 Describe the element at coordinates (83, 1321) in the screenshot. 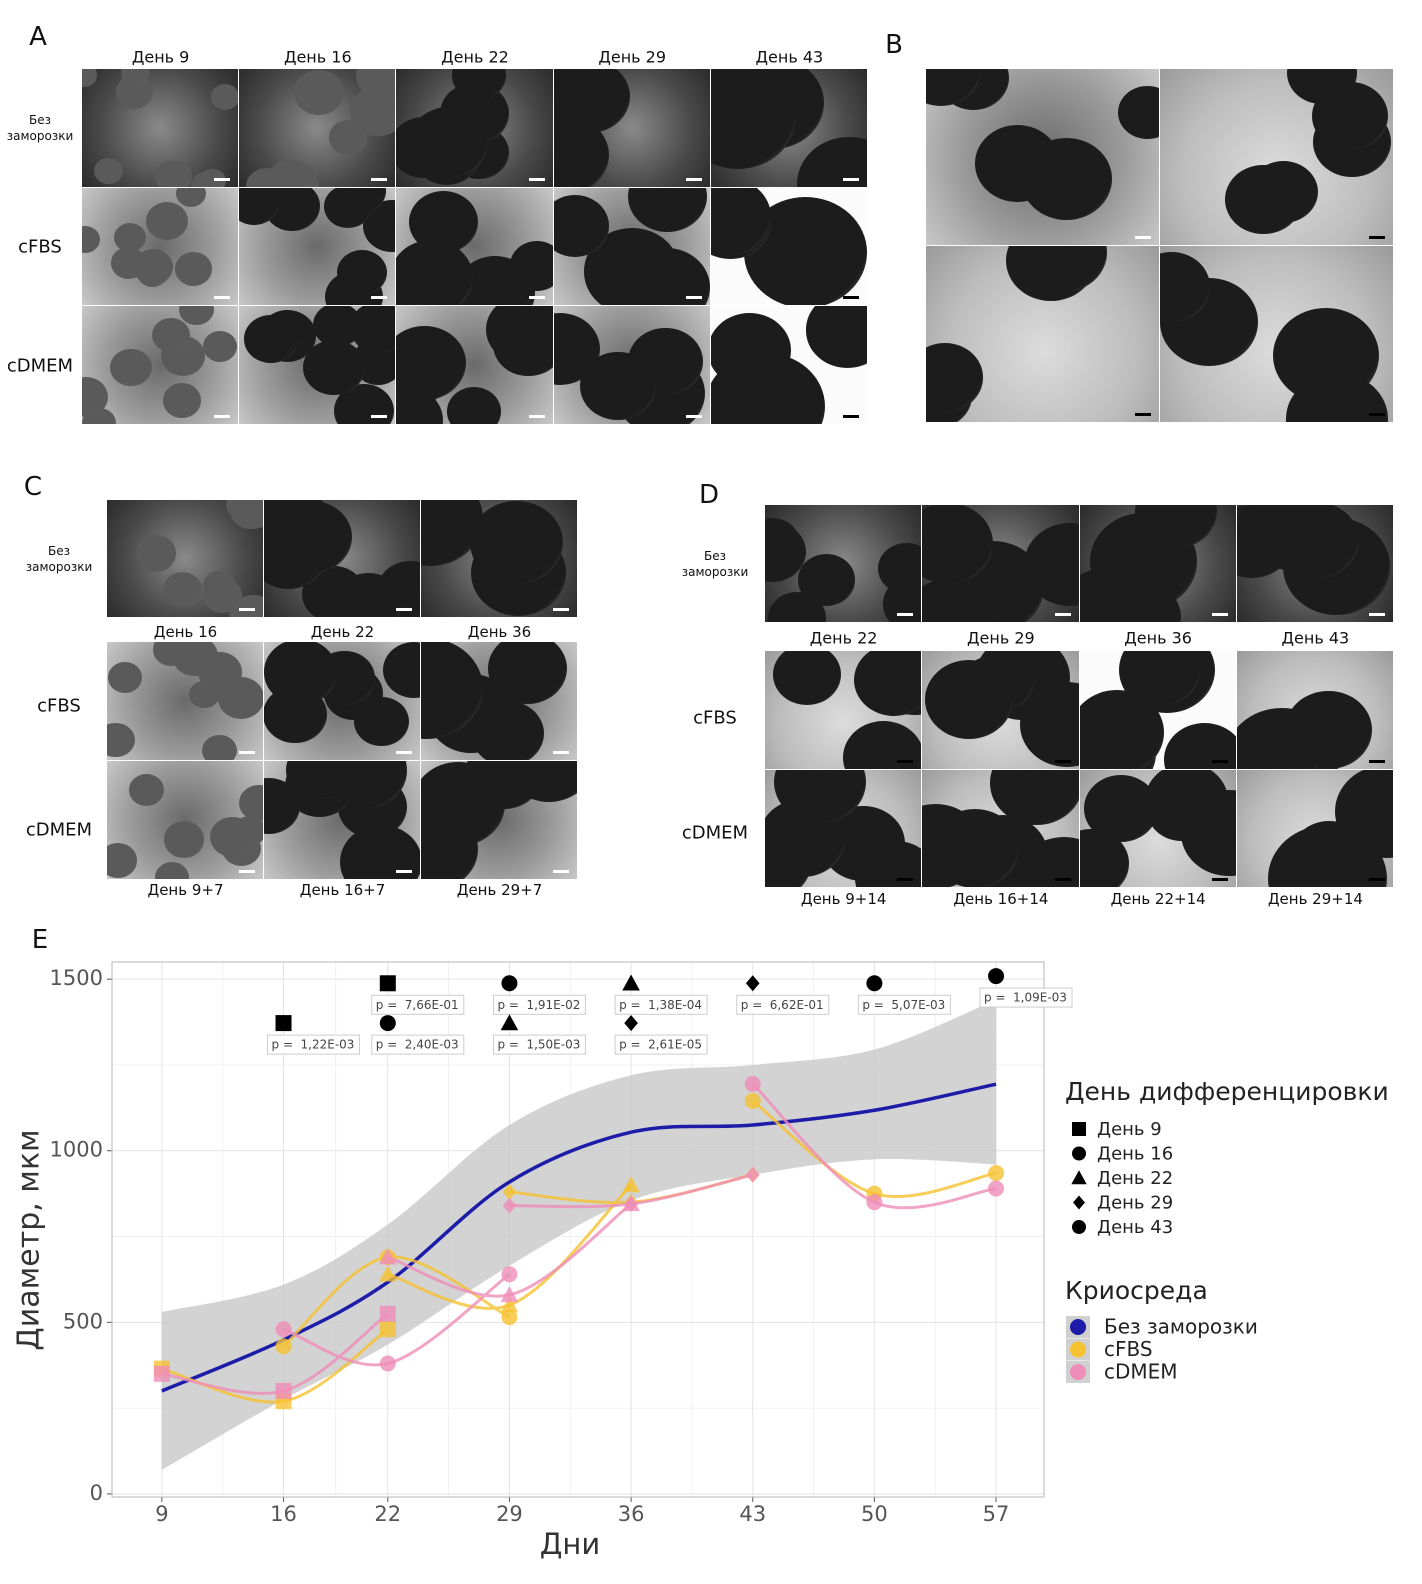

I see `y-tick-label: 500` at that location.